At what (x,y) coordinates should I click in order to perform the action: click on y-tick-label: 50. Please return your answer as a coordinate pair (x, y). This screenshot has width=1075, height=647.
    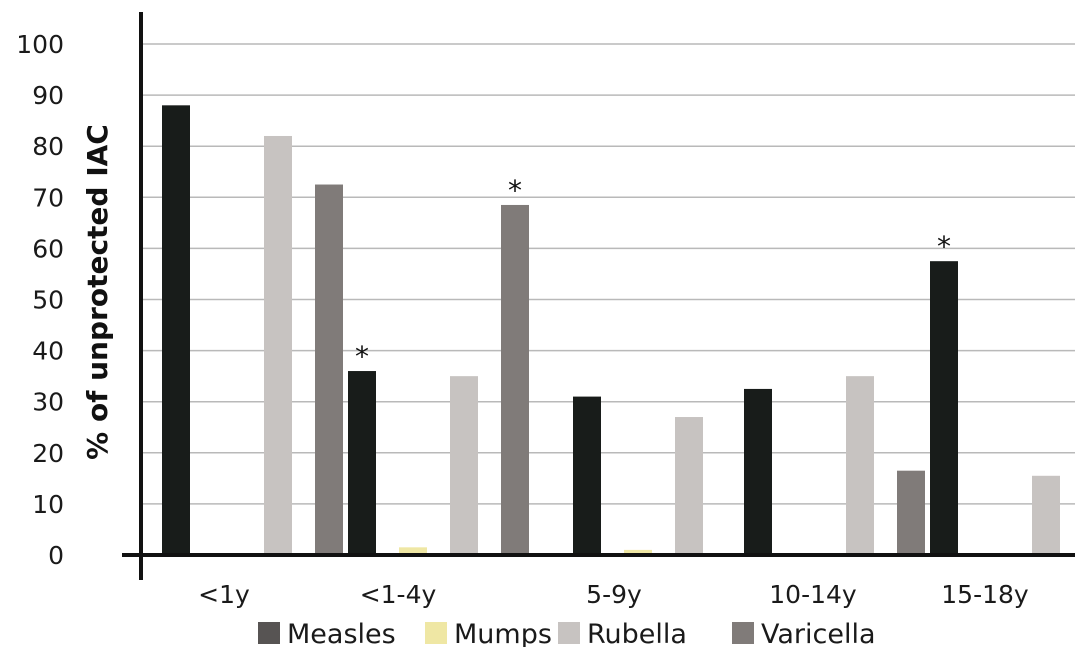
    Looking at the image, I should click on (48, 300).